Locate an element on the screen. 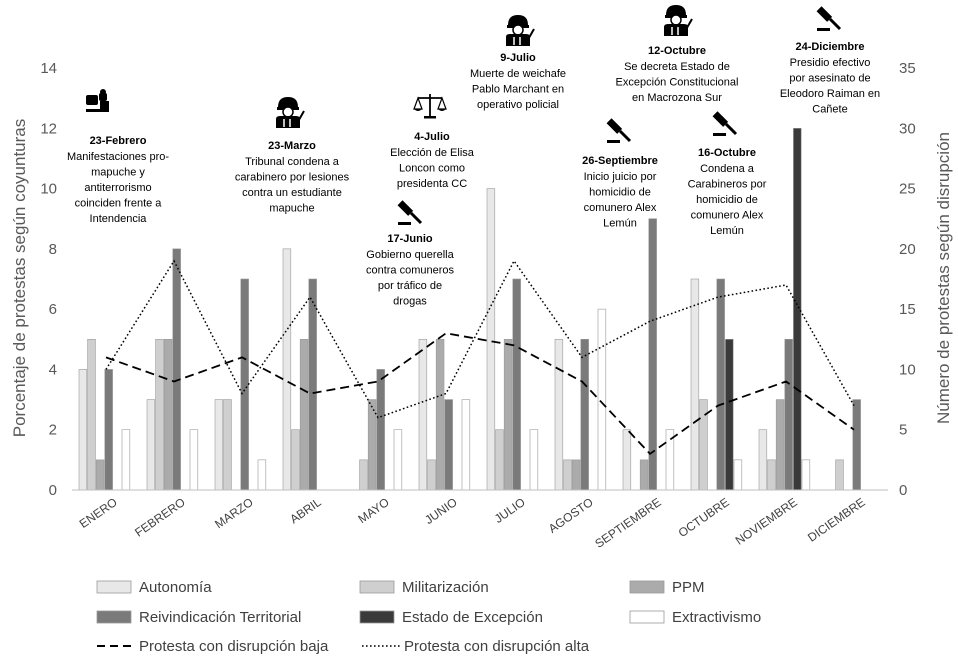  legend-label: PPM is located at coordinates (688, 587).